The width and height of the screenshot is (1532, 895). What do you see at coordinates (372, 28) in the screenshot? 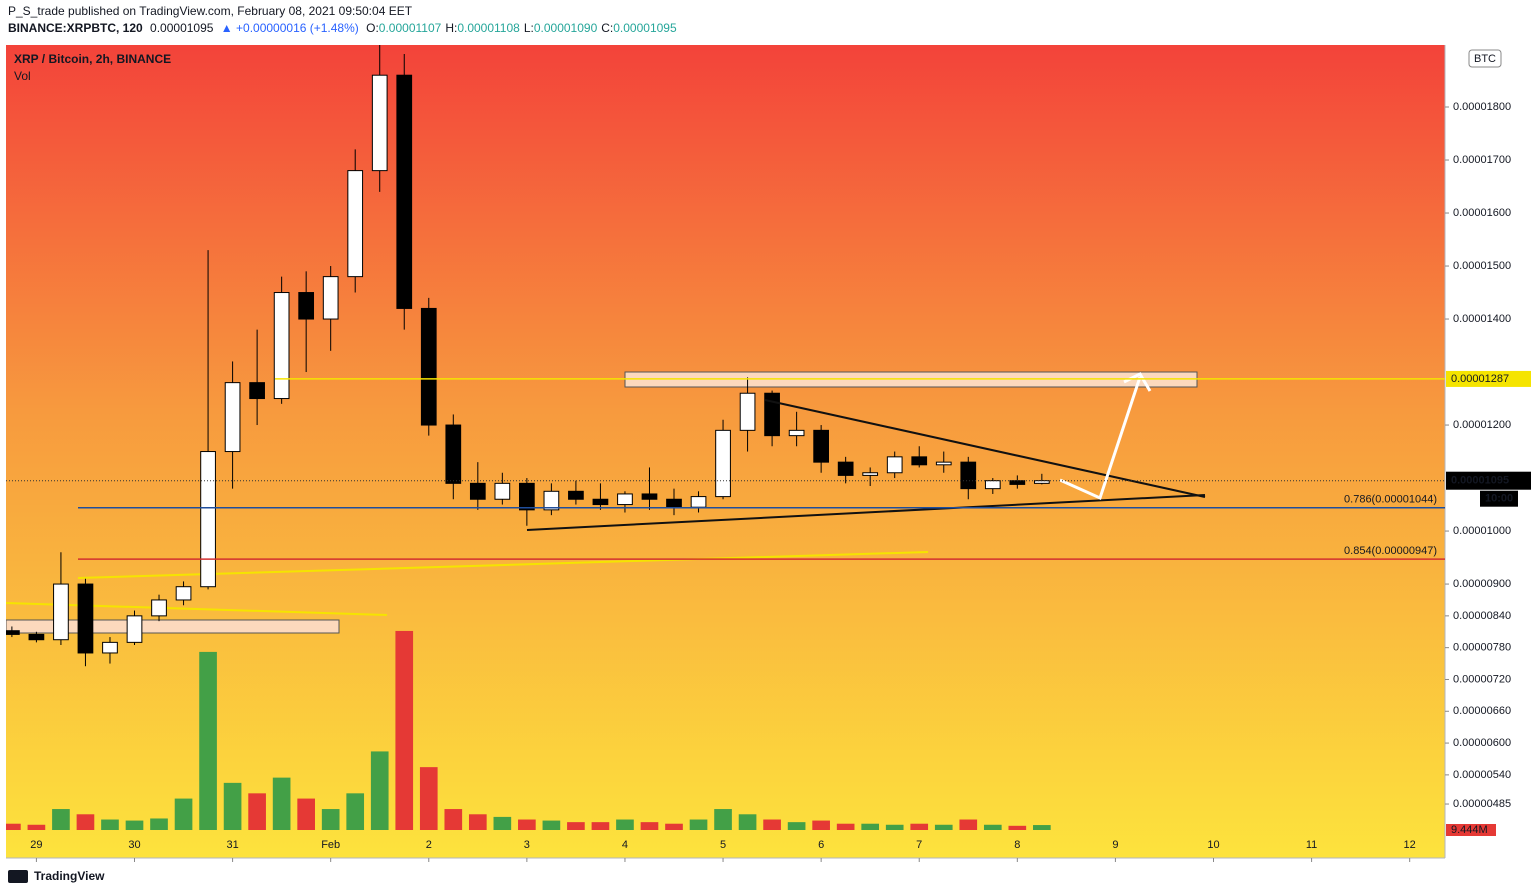
I see `ohlc-key: O:` at bounding box center [372, 28].